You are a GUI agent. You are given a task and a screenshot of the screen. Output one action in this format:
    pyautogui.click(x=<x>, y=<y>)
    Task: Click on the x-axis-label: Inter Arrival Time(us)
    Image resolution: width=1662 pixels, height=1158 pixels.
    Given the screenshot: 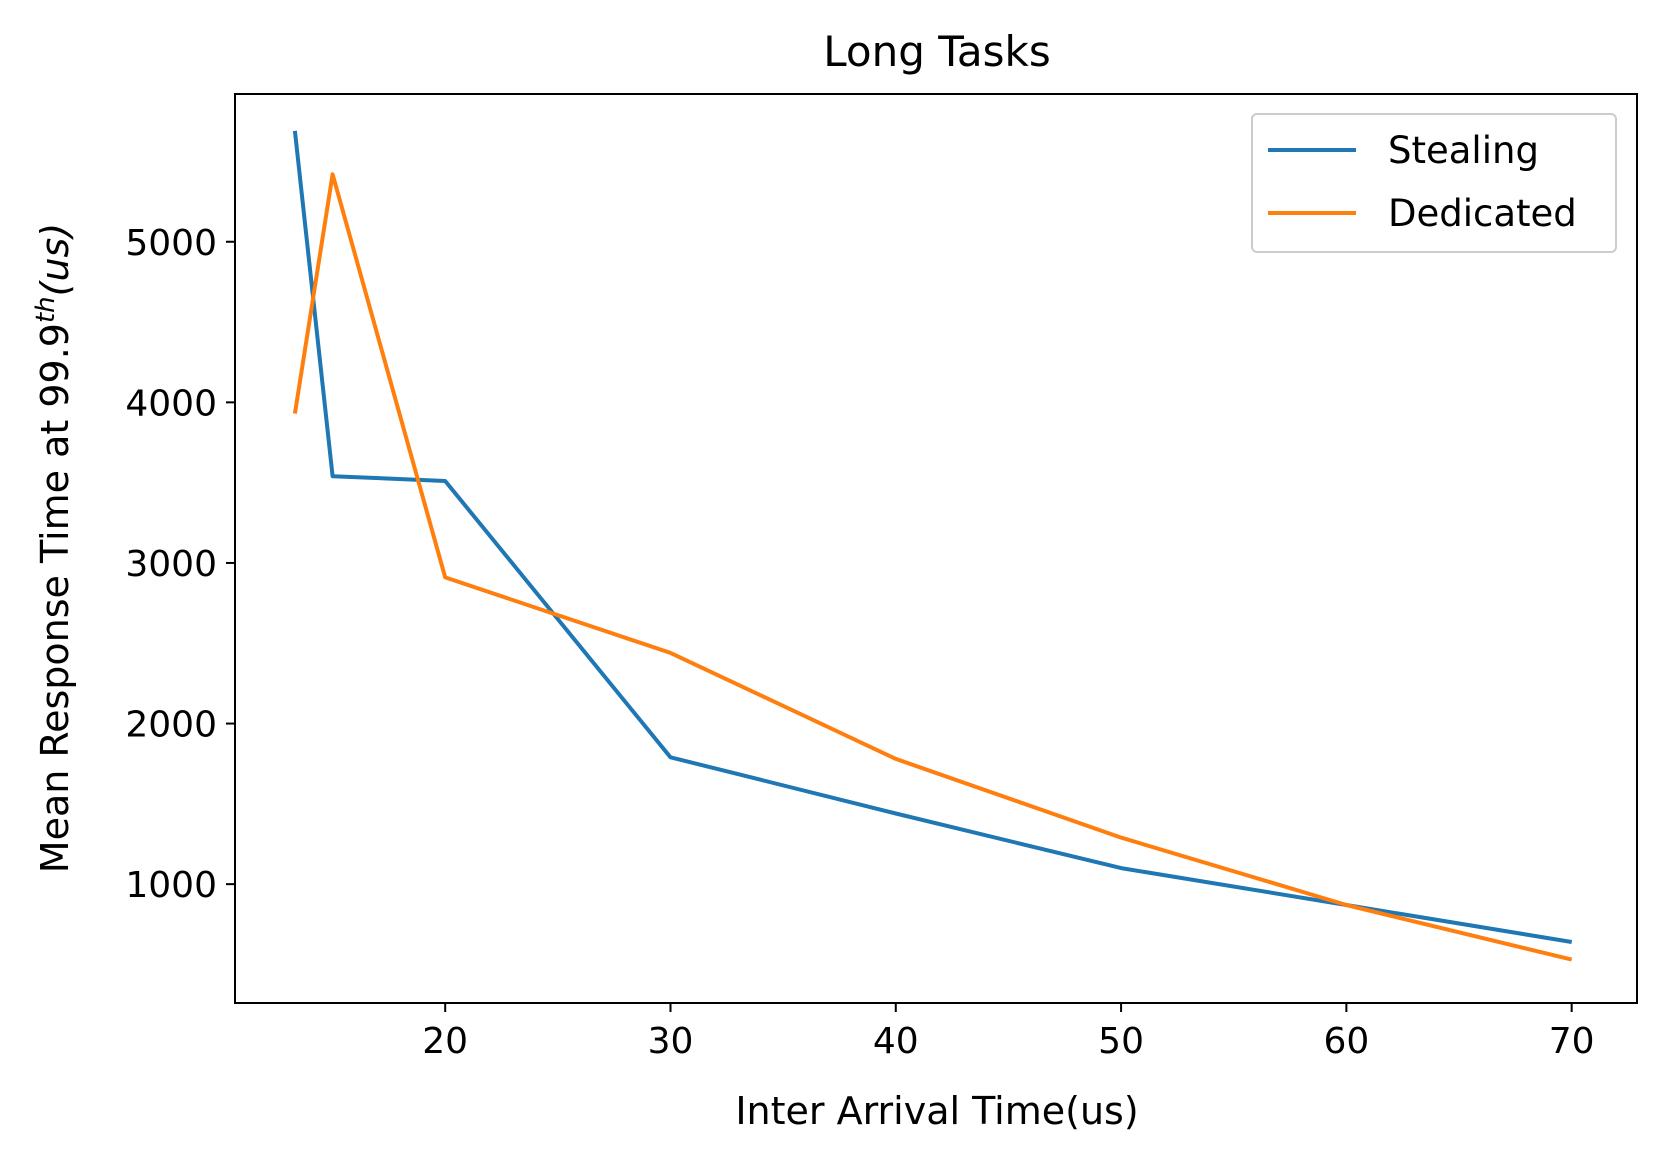 What is the action you would take?
    pyautogui.click(x=936, y=1111)
    